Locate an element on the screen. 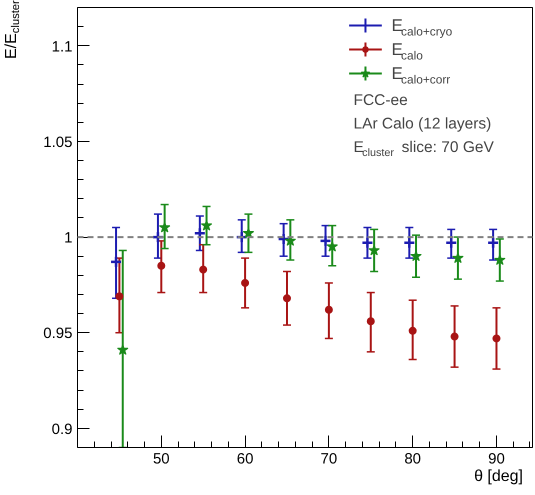 Image resolution: width=535 pixels, height=495 pixels. annotation: FCC-ee is located at coordinates (381, 100).